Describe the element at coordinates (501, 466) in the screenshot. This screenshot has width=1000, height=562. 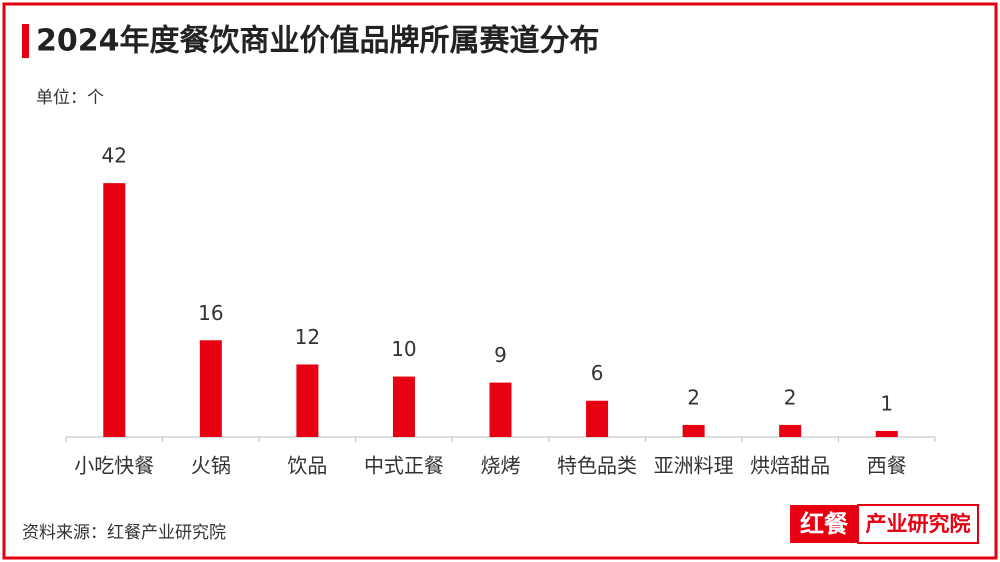
I see `x-tick-label: 烧烤` at that location.